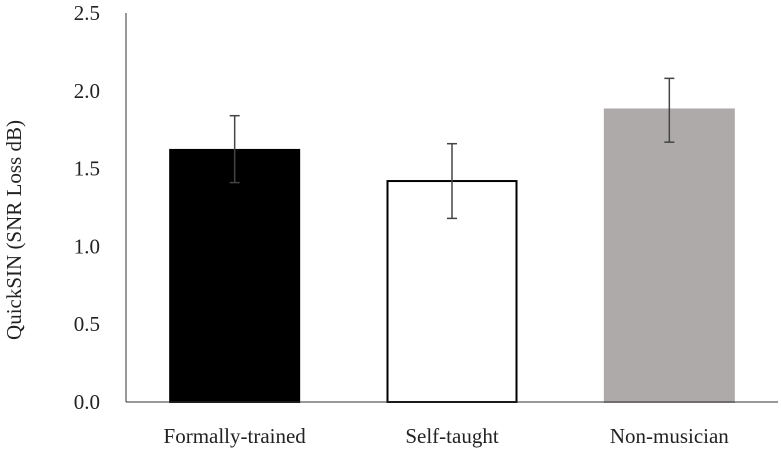 The width and height of the screenshot is (782, 451). Describe the element at coordinates (451, 436) in the screenshot. I see `x-category-label: Self-taught` at that location.